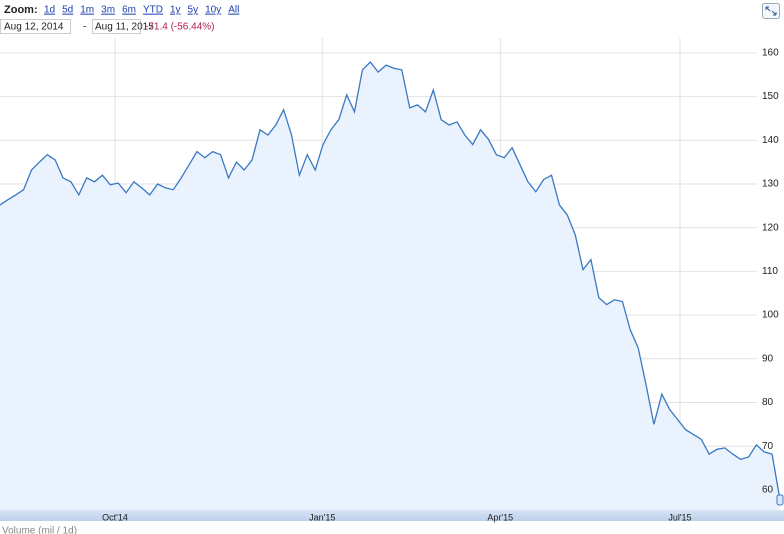  Describe the element at coordinates (770, 184) in the screenshot. I see `y-tick-label: 130` at that location.